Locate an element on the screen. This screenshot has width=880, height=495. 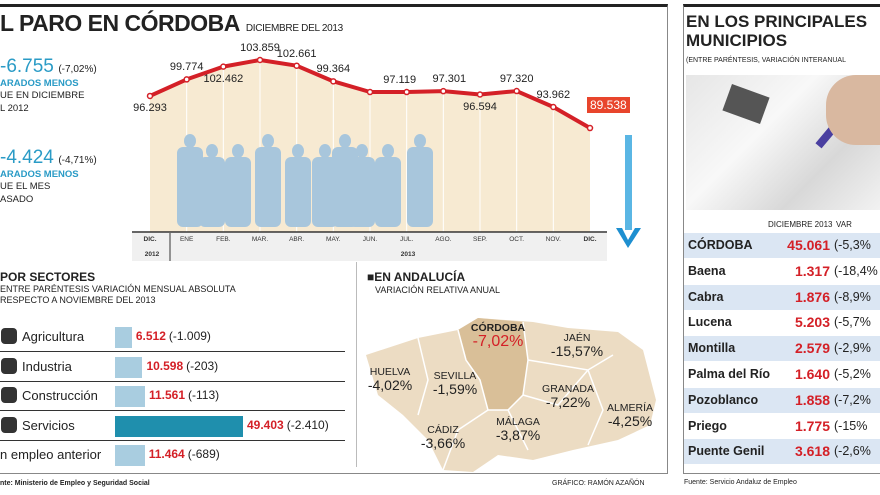
municipio-name: Palma del Río is located at coordinates (729, 374).